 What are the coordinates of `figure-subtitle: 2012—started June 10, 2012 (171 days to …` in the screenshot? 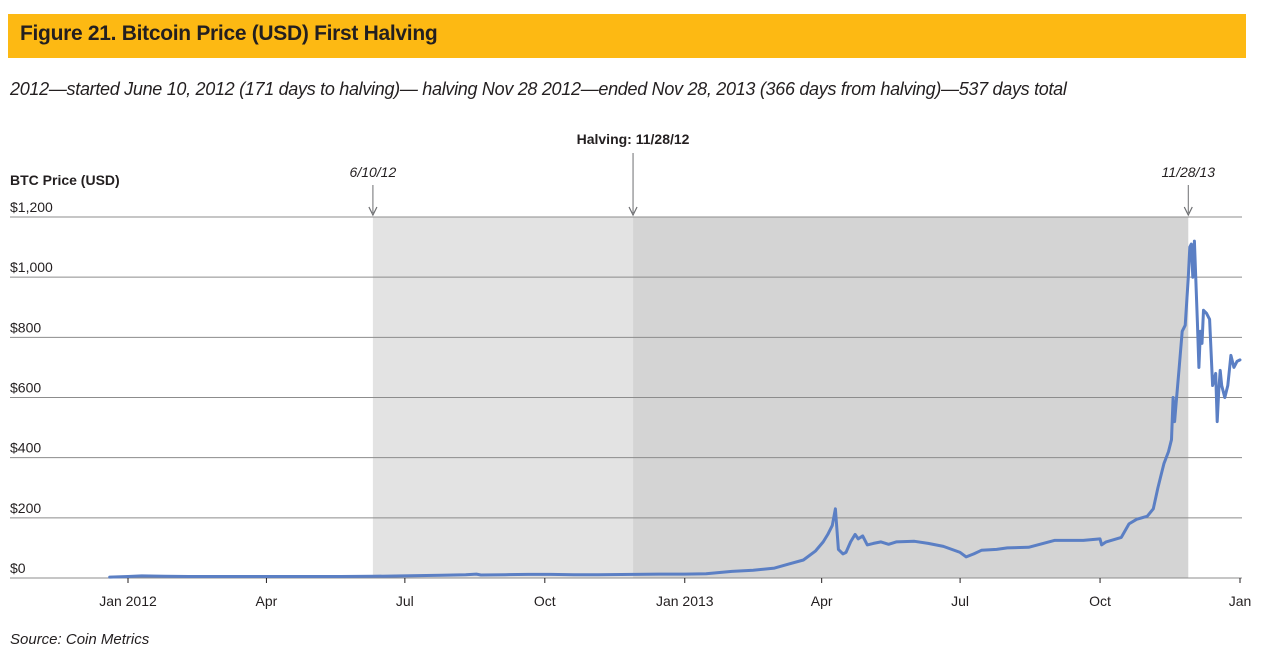 It's located at (538, 89).